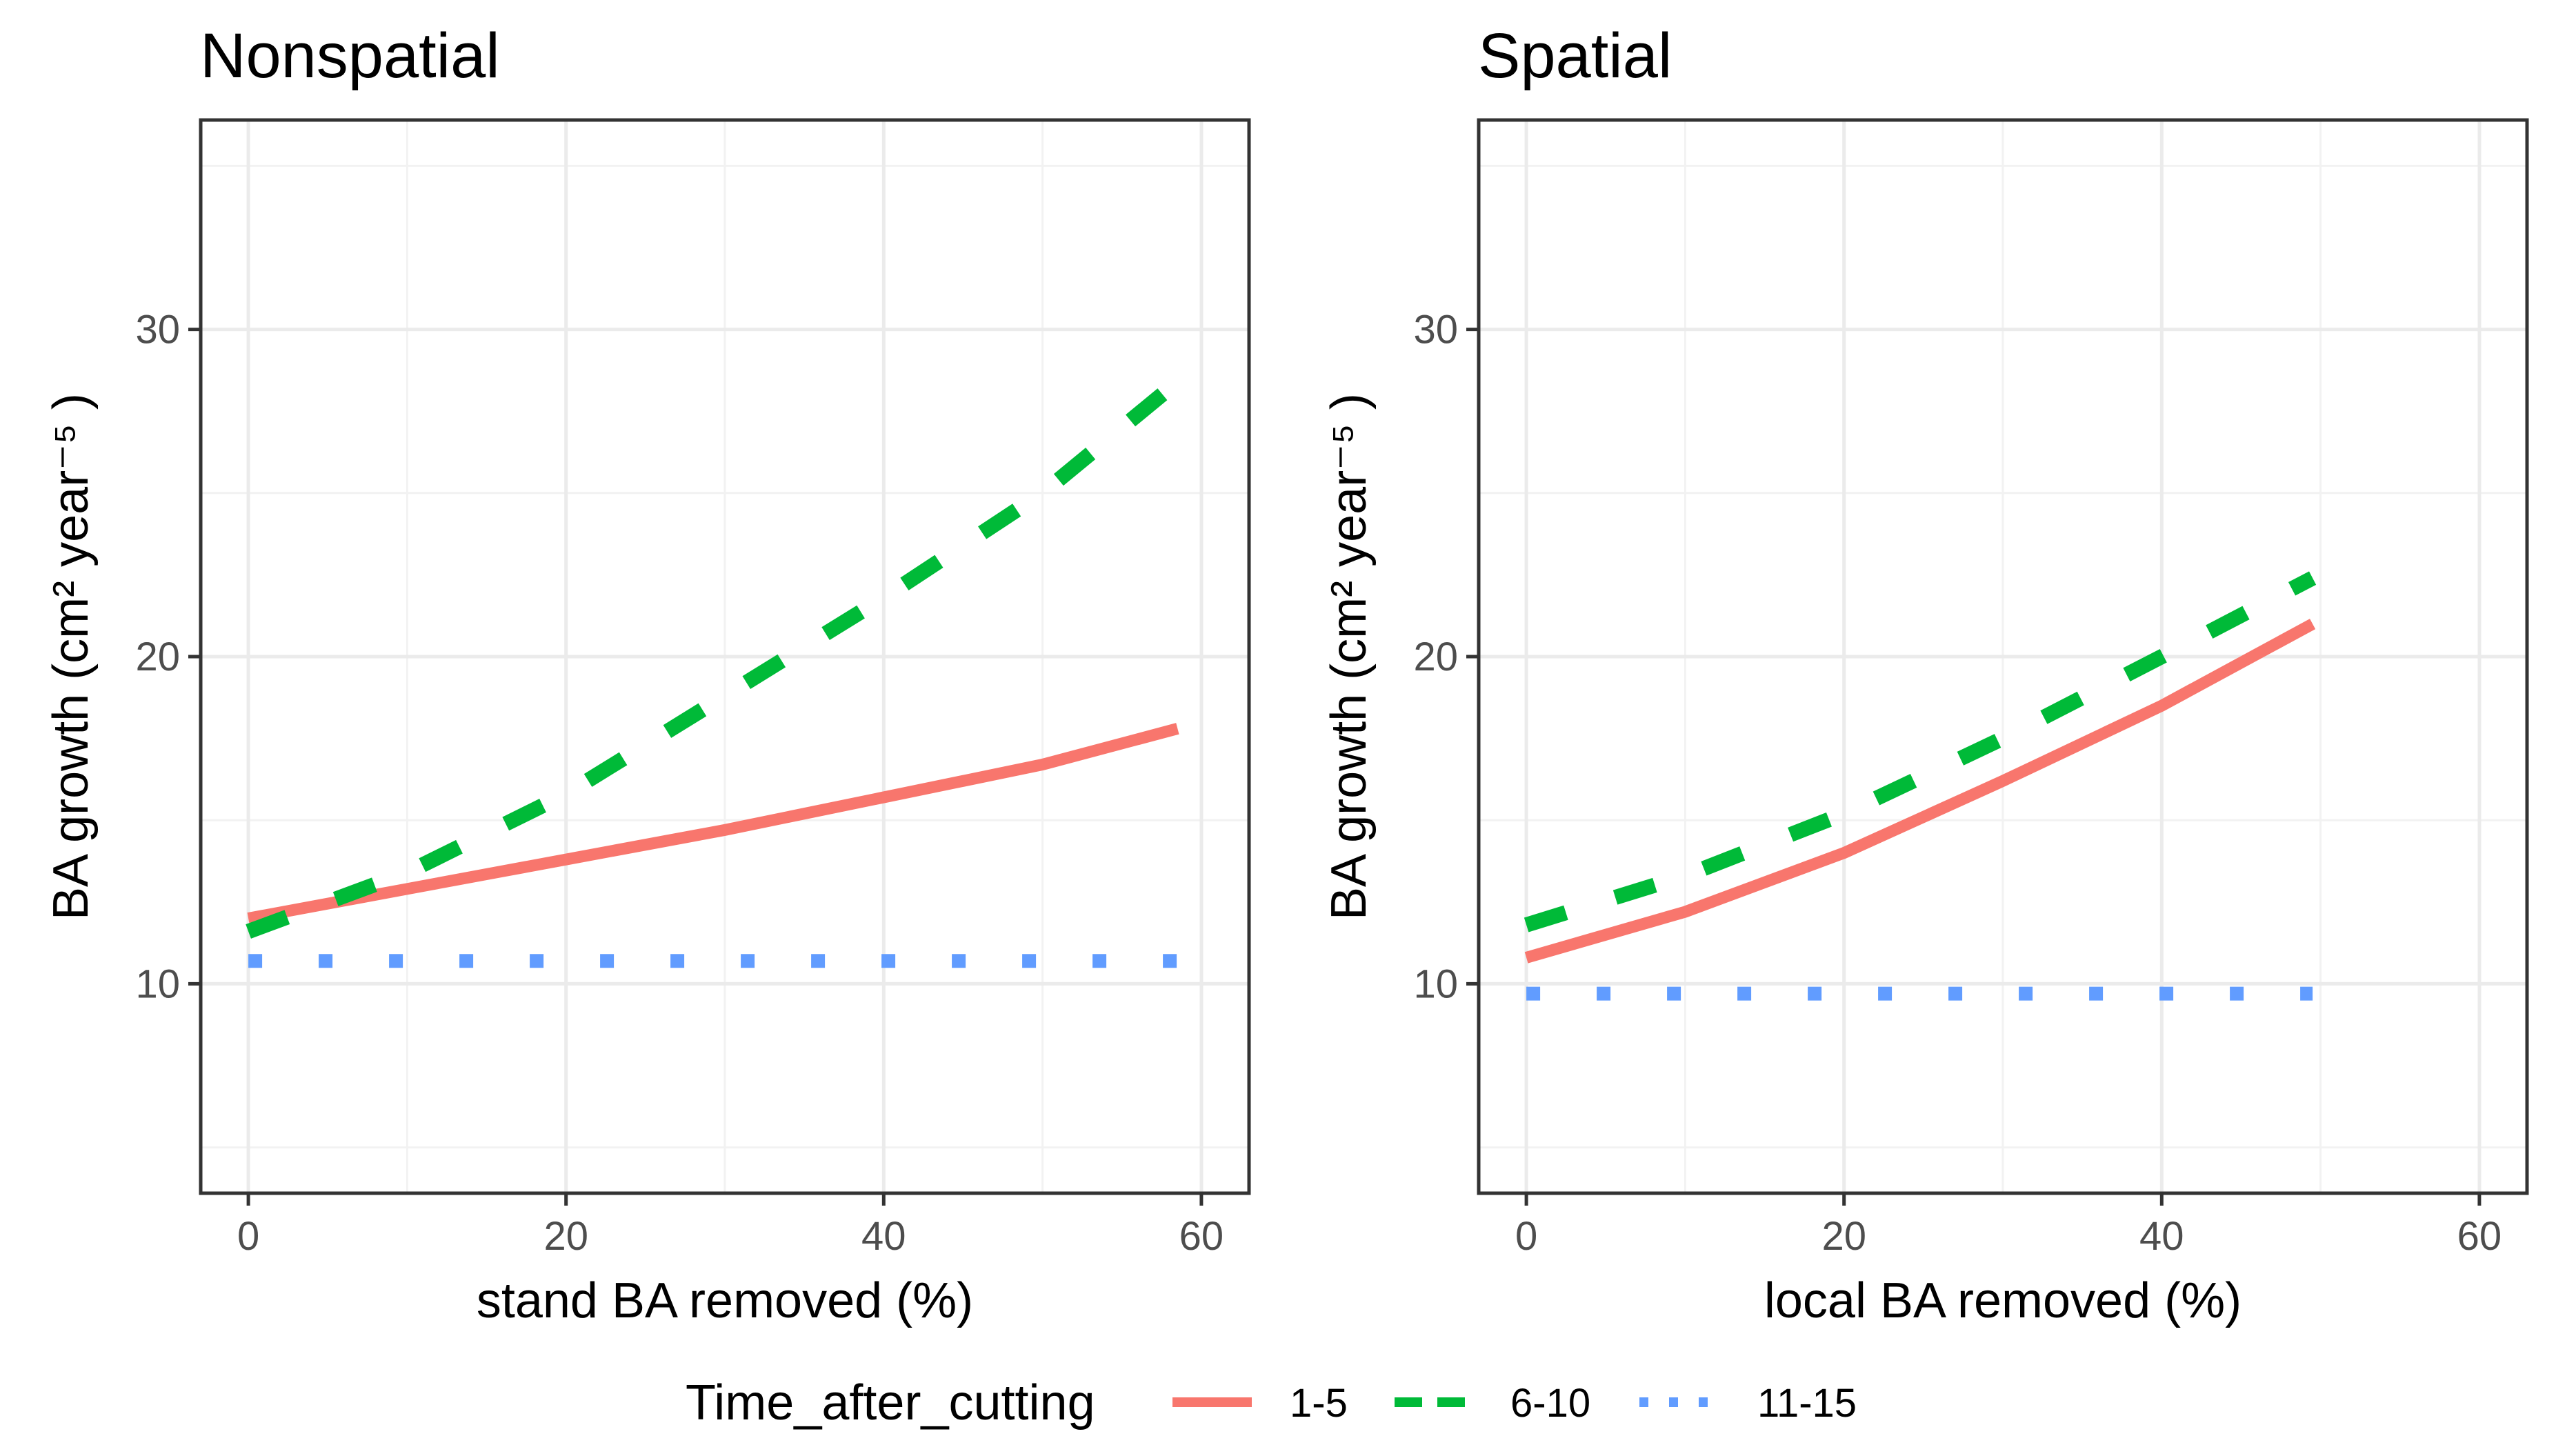  What do you see at coordinates (1550, 1403) in the screenshot?
I see `legend-label: 6-10` at bounding box center [1550, 1403].